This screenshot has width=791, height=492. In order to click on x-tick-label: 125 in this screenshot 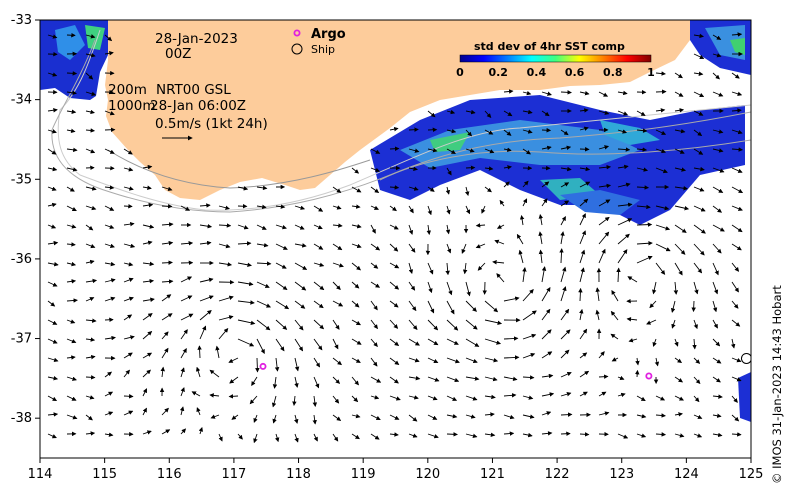, I will do `click(751, 474)`.